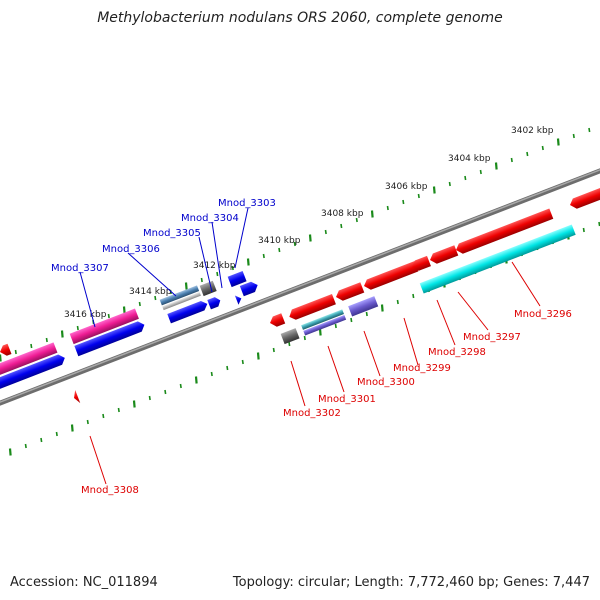 This screenshot has width=600, height=600. Describe the element at coordinates (214, 303) in the screenshot. I see `gene-mnod-3305-blue` at that location.